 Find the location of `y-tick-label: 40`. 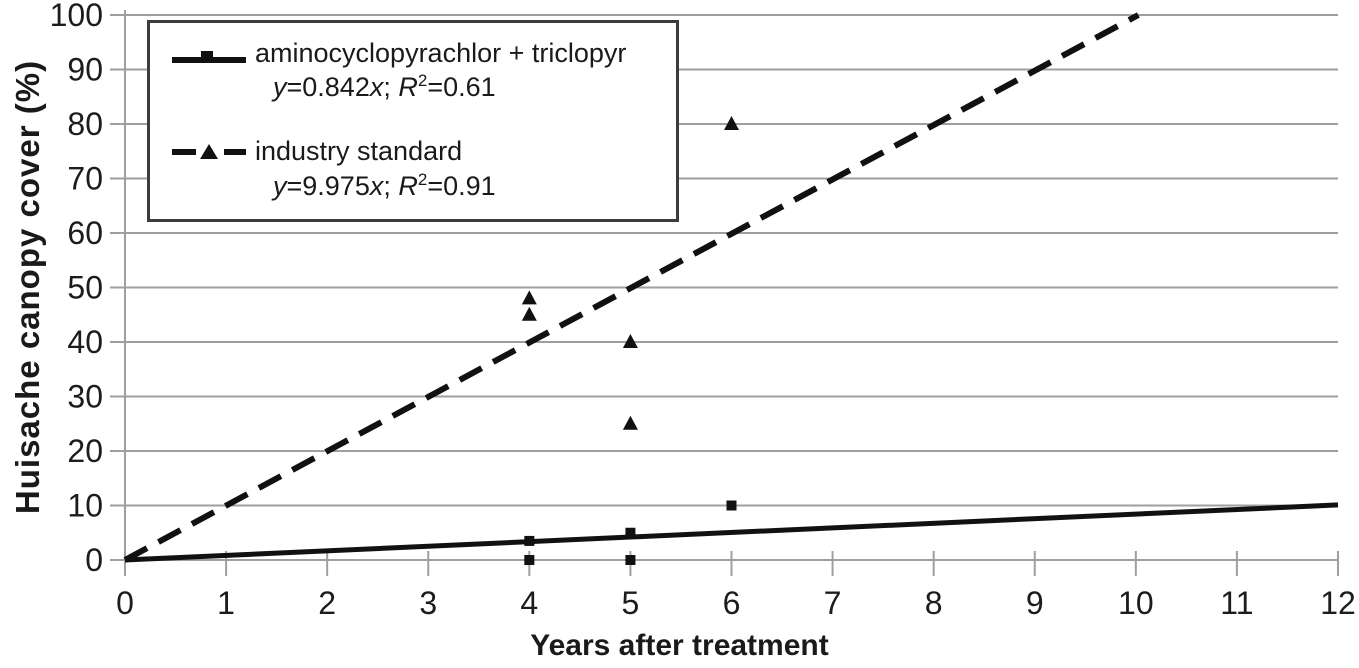

y-tick-label: 40 is located at coordinates (85, 342).